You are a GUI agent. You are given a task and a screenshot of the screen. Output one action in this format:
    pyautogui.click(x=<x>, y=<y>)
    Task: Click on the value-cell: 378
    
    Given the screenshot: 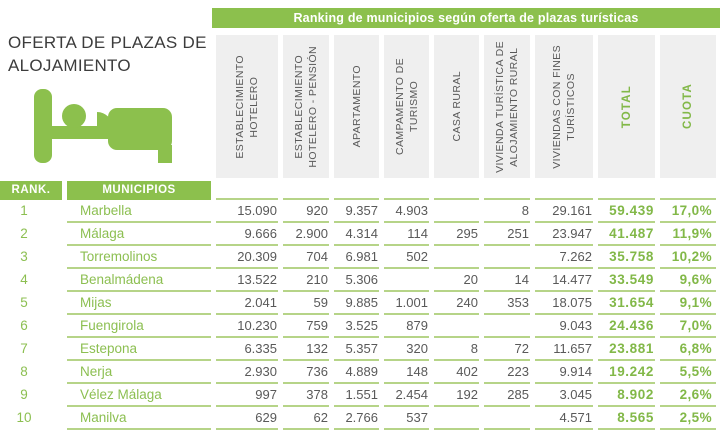 What is the action you would take?
    pyautogui.click(x=306, y=395)
    